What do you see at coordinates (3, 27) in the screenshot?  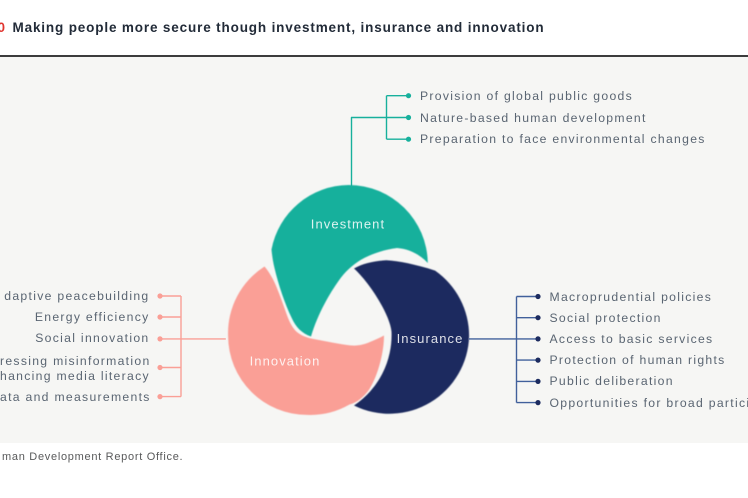 I see `figure-number-fragment: 0` at bounding box center [3, 27].